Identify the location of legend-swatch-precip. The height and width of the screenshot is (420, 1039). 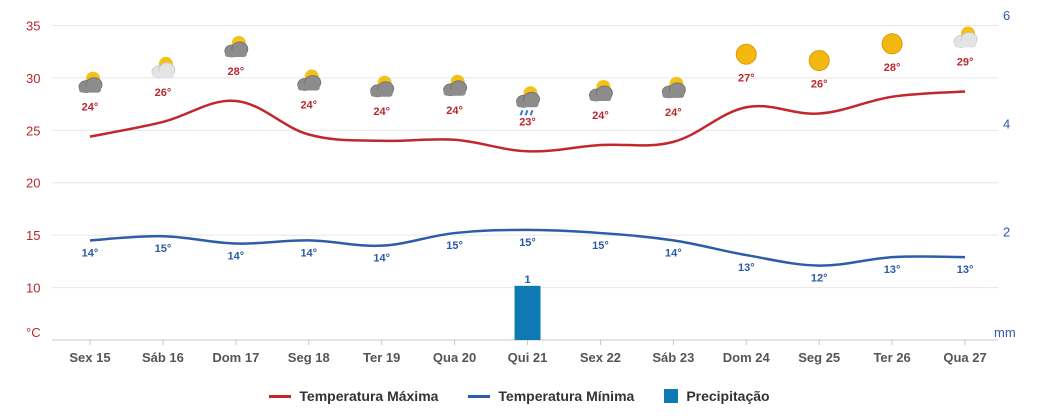
(671, 396).